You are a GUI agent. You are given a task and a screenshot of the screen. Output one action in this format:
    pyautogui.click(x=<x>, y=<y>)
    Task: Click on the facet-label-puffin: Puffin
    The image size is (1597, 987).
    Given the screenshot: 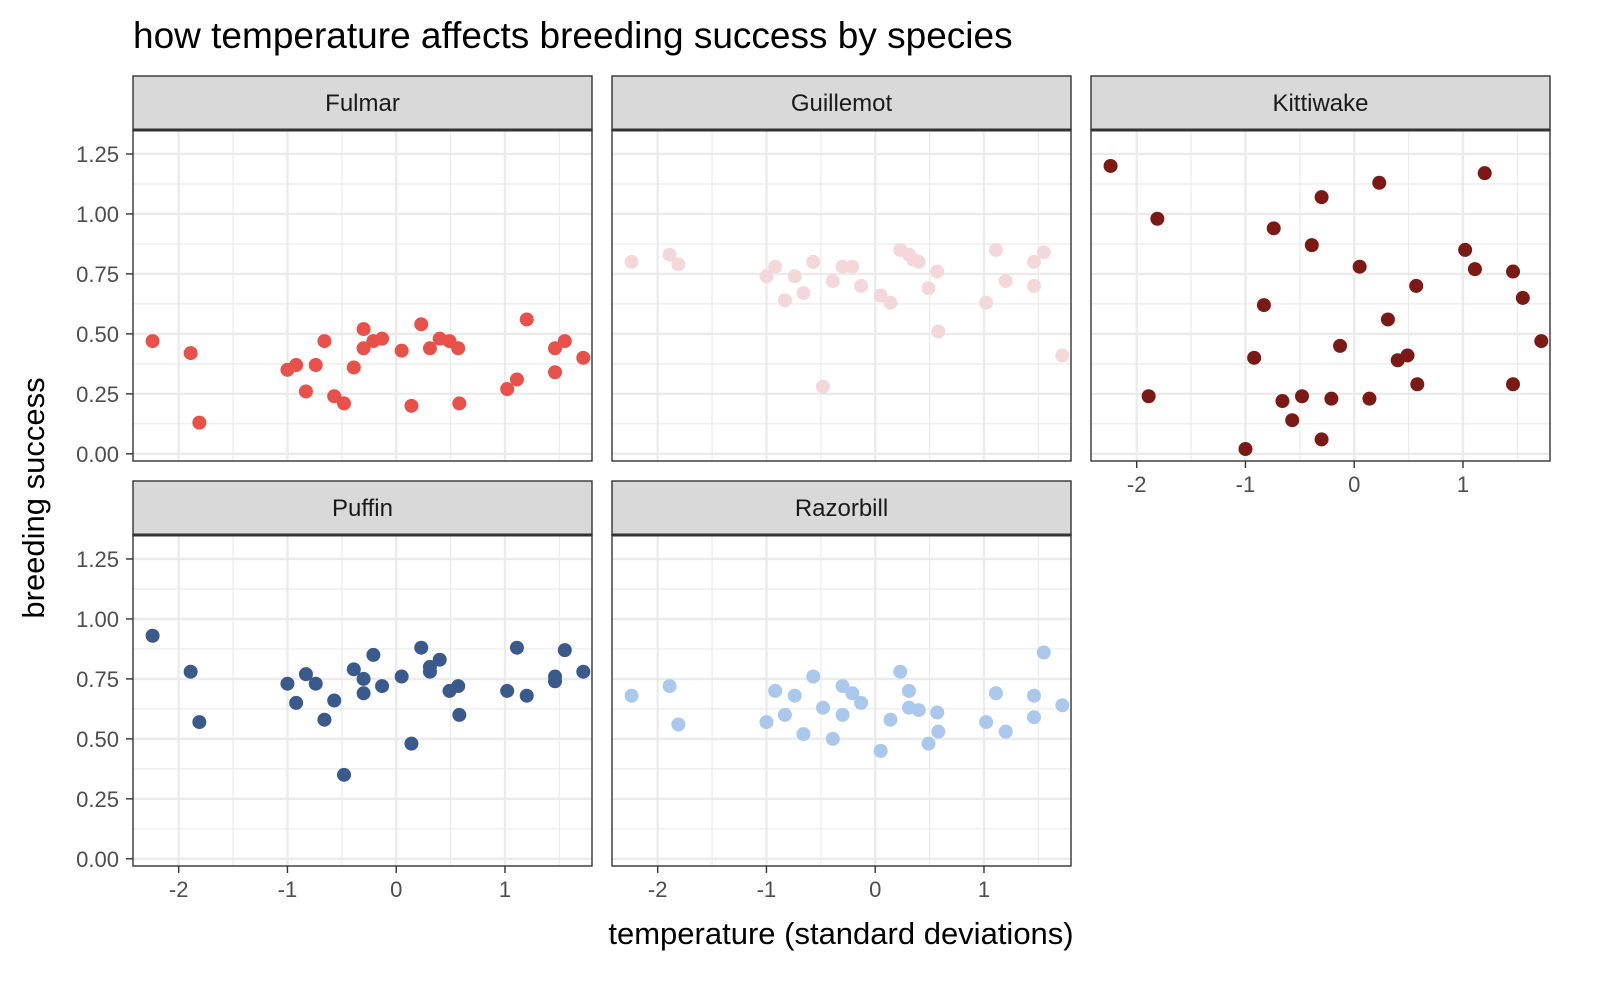 What is the action you would take?
    pyautogui.click(x=362, y=508)
    